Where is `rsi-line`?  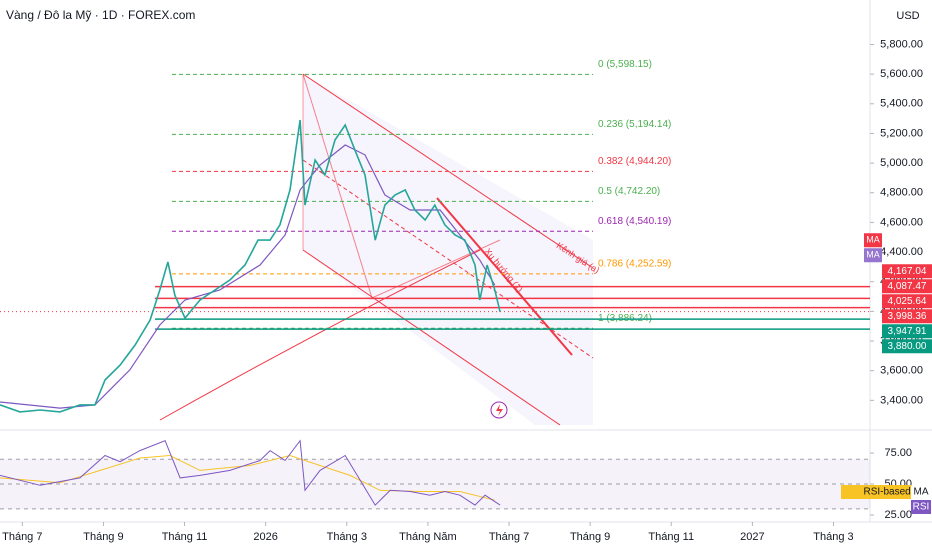 rsi-line is located at coordinates (250, 472).